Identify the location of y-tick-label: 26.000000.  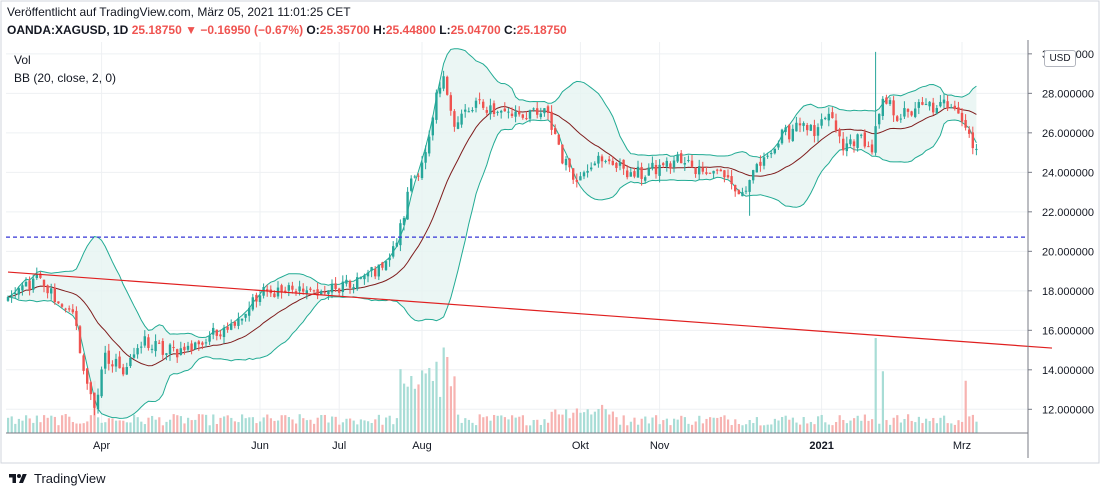
(1068, 134).